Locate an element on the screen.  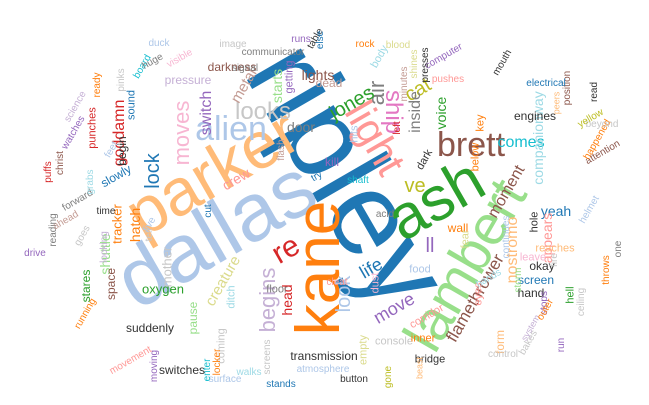
word-begins: begins is located at coordinates (267, 300).